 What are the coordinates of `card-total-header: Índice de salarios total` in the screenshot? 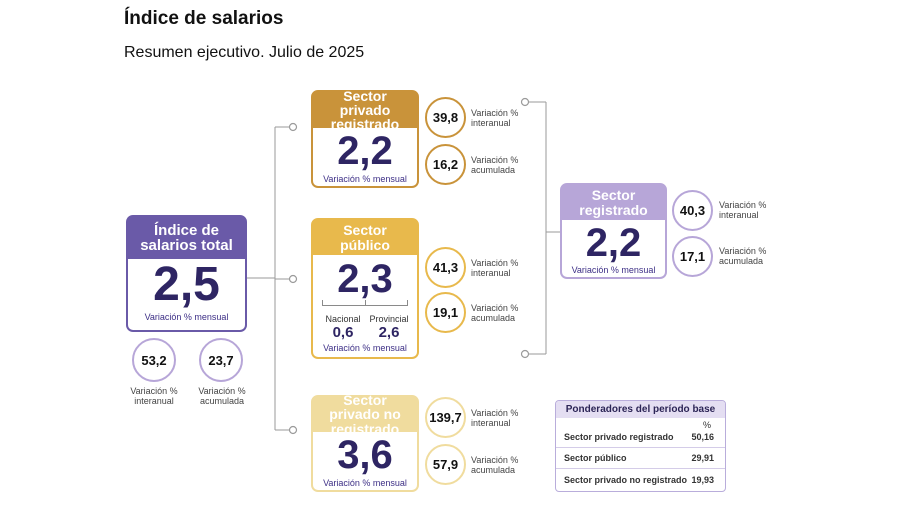 It's located at (186, 238).